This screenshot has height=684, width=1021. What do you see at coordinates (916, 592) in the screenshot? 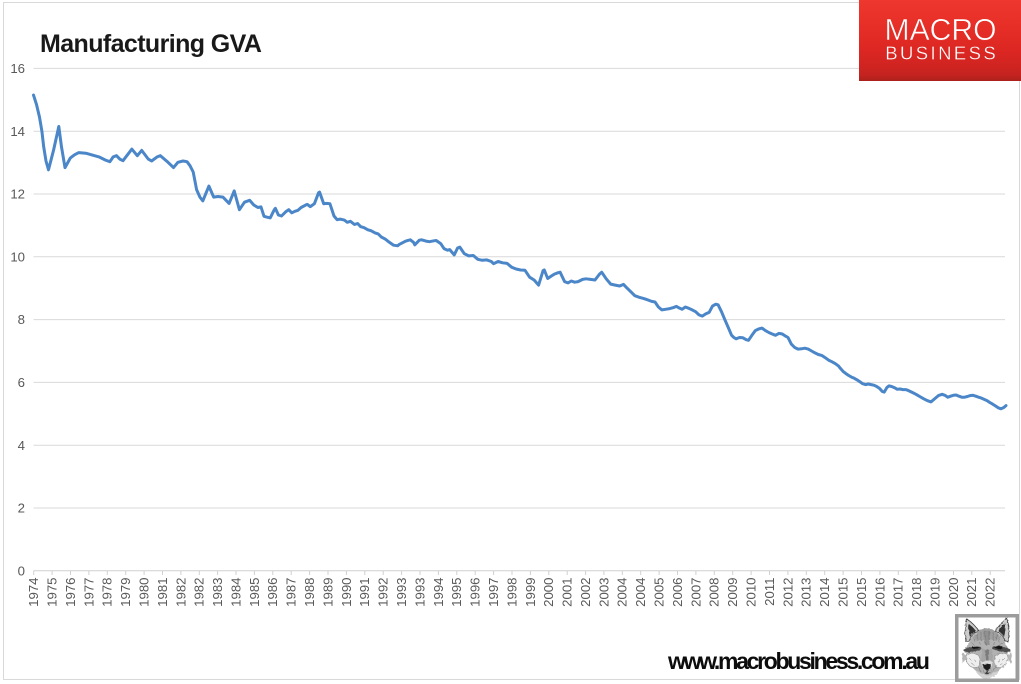
I see `svg-text: 2018` at bounding box center [916, 592].